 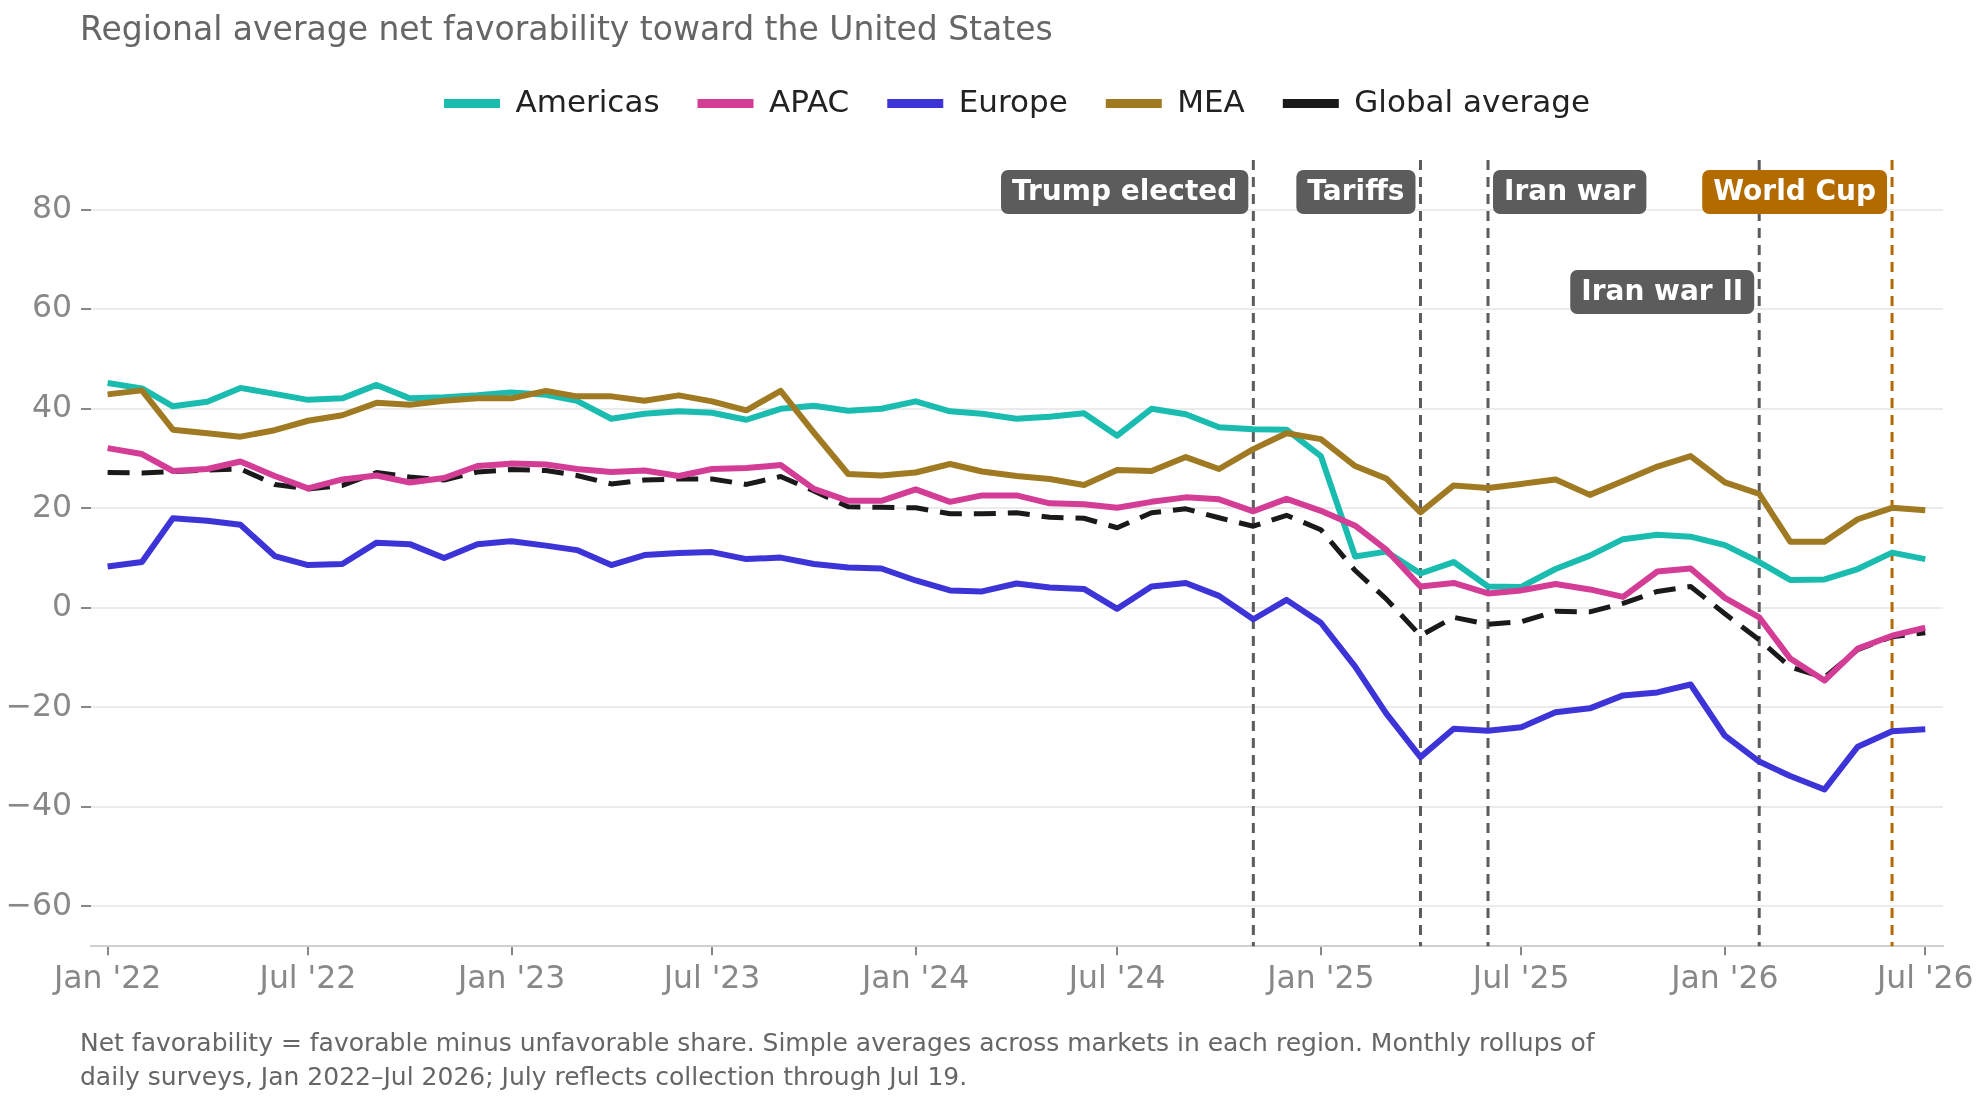 I want to click on ref-line-label: World Cup, so click(x=1795, y=191).